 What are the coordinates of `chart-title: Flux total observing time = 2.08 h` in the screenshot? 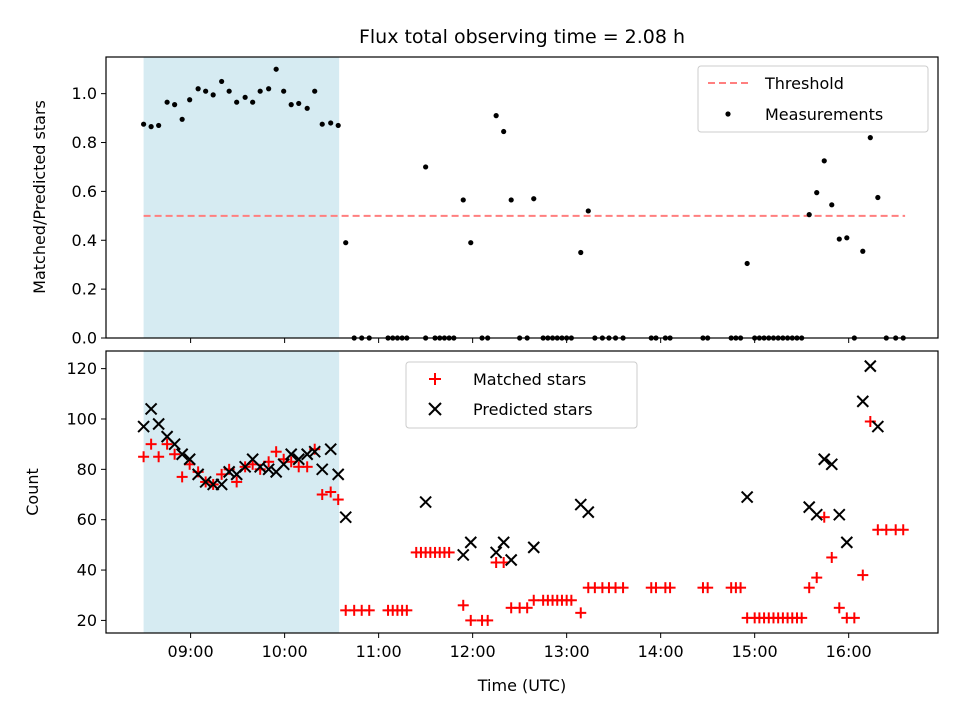 It's located at (522, 37).